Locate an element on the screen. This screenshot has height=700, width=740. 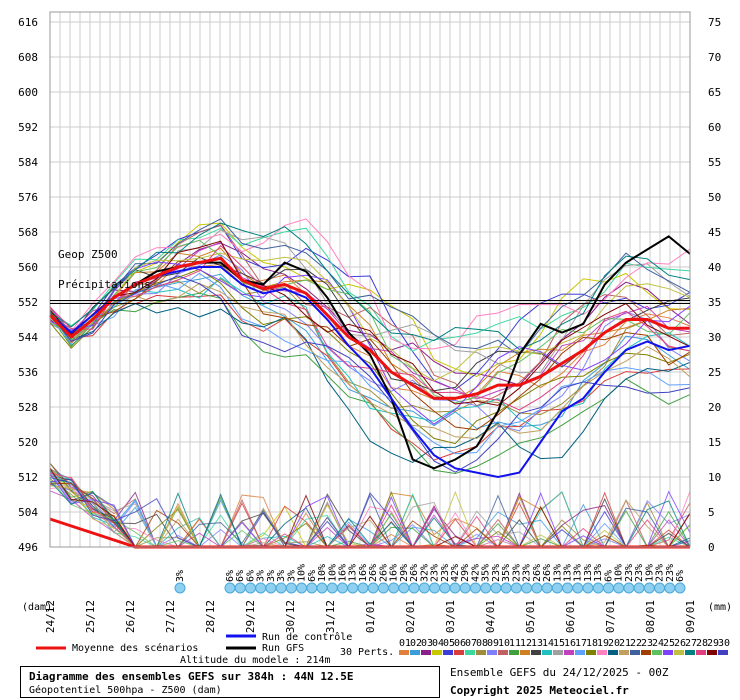
date-tick-label: 06/01 is located at coordinates (570, 616).